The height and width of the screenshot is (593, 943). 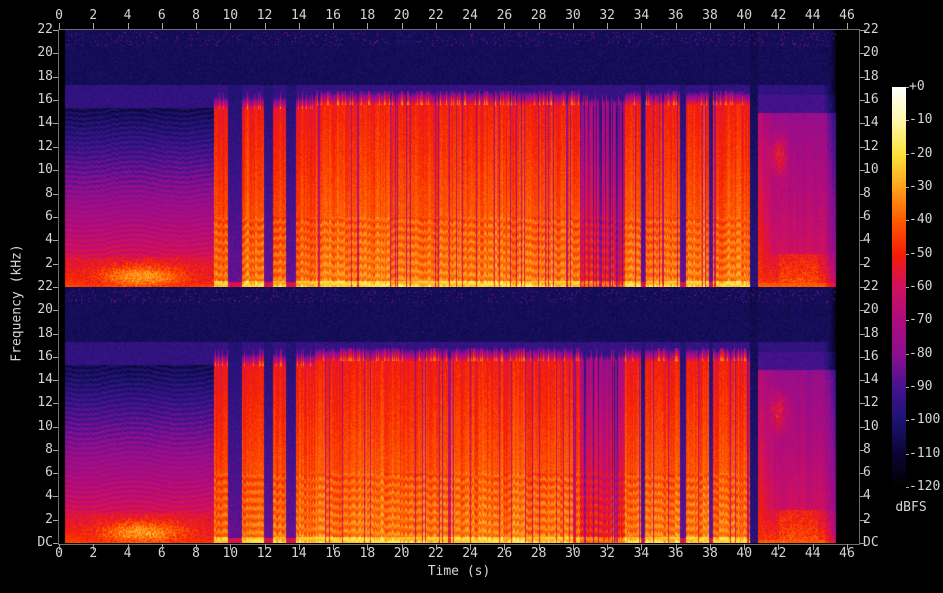 I want to click on colorbar-tick-label: -20, so click(x=921, y=153).